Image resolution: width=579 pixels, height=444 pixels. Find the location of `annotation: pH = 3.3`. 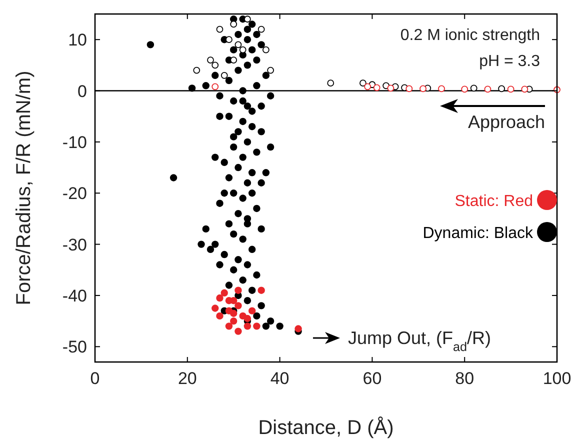

annotation: pH = 3.3 is located at coordinates (509, 61).